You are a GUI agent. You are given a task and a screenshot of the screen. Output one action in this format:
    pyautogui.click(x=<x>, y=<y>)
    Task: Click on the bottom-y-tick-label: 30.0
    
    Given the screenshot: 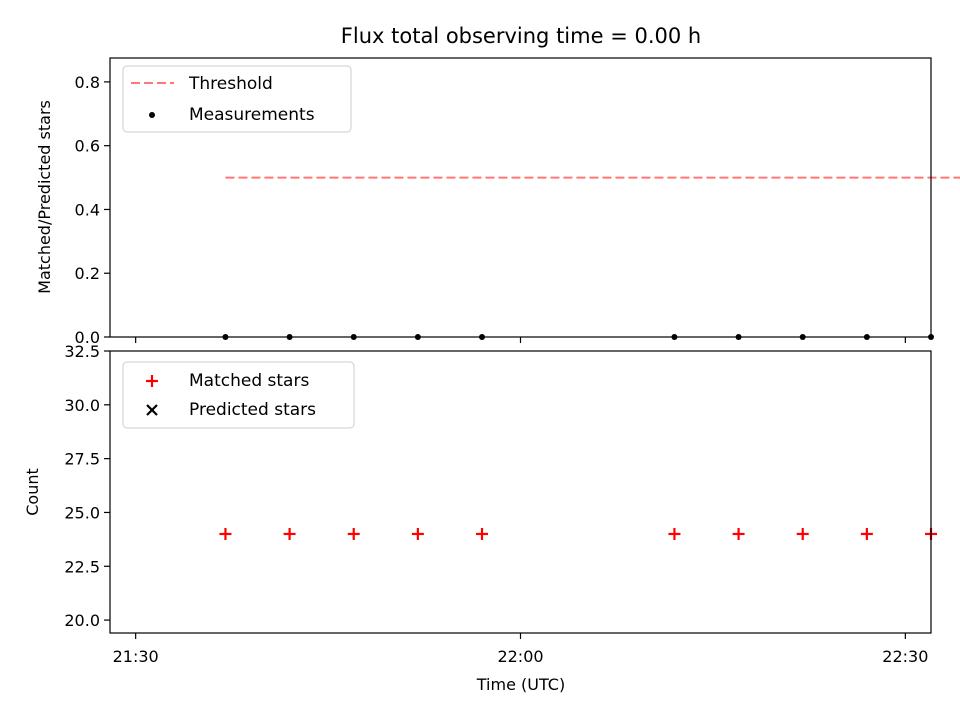 What is the action you would take?
    pyautogui.click(x=82, y=405)
    